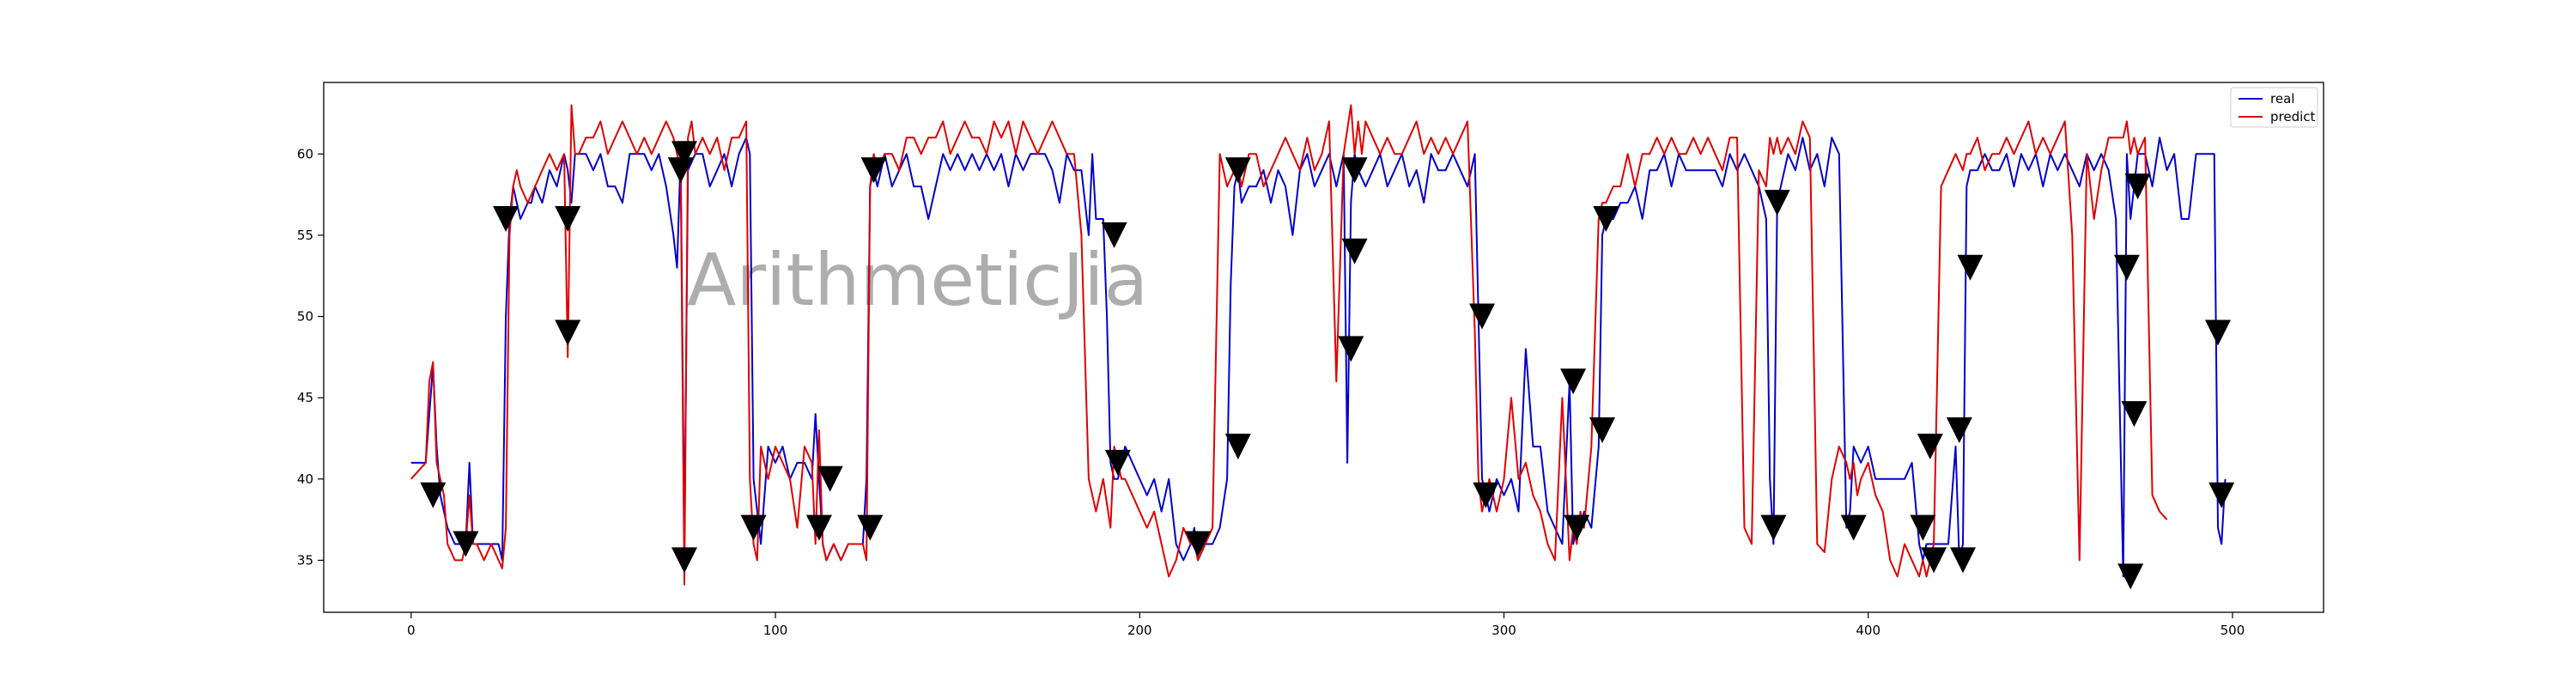 The image size is (2576, 687). Describe the element at coordinates (311, 357) in the screenshot. I see `y-axis: 35 40 45 50 55 60` at that location.